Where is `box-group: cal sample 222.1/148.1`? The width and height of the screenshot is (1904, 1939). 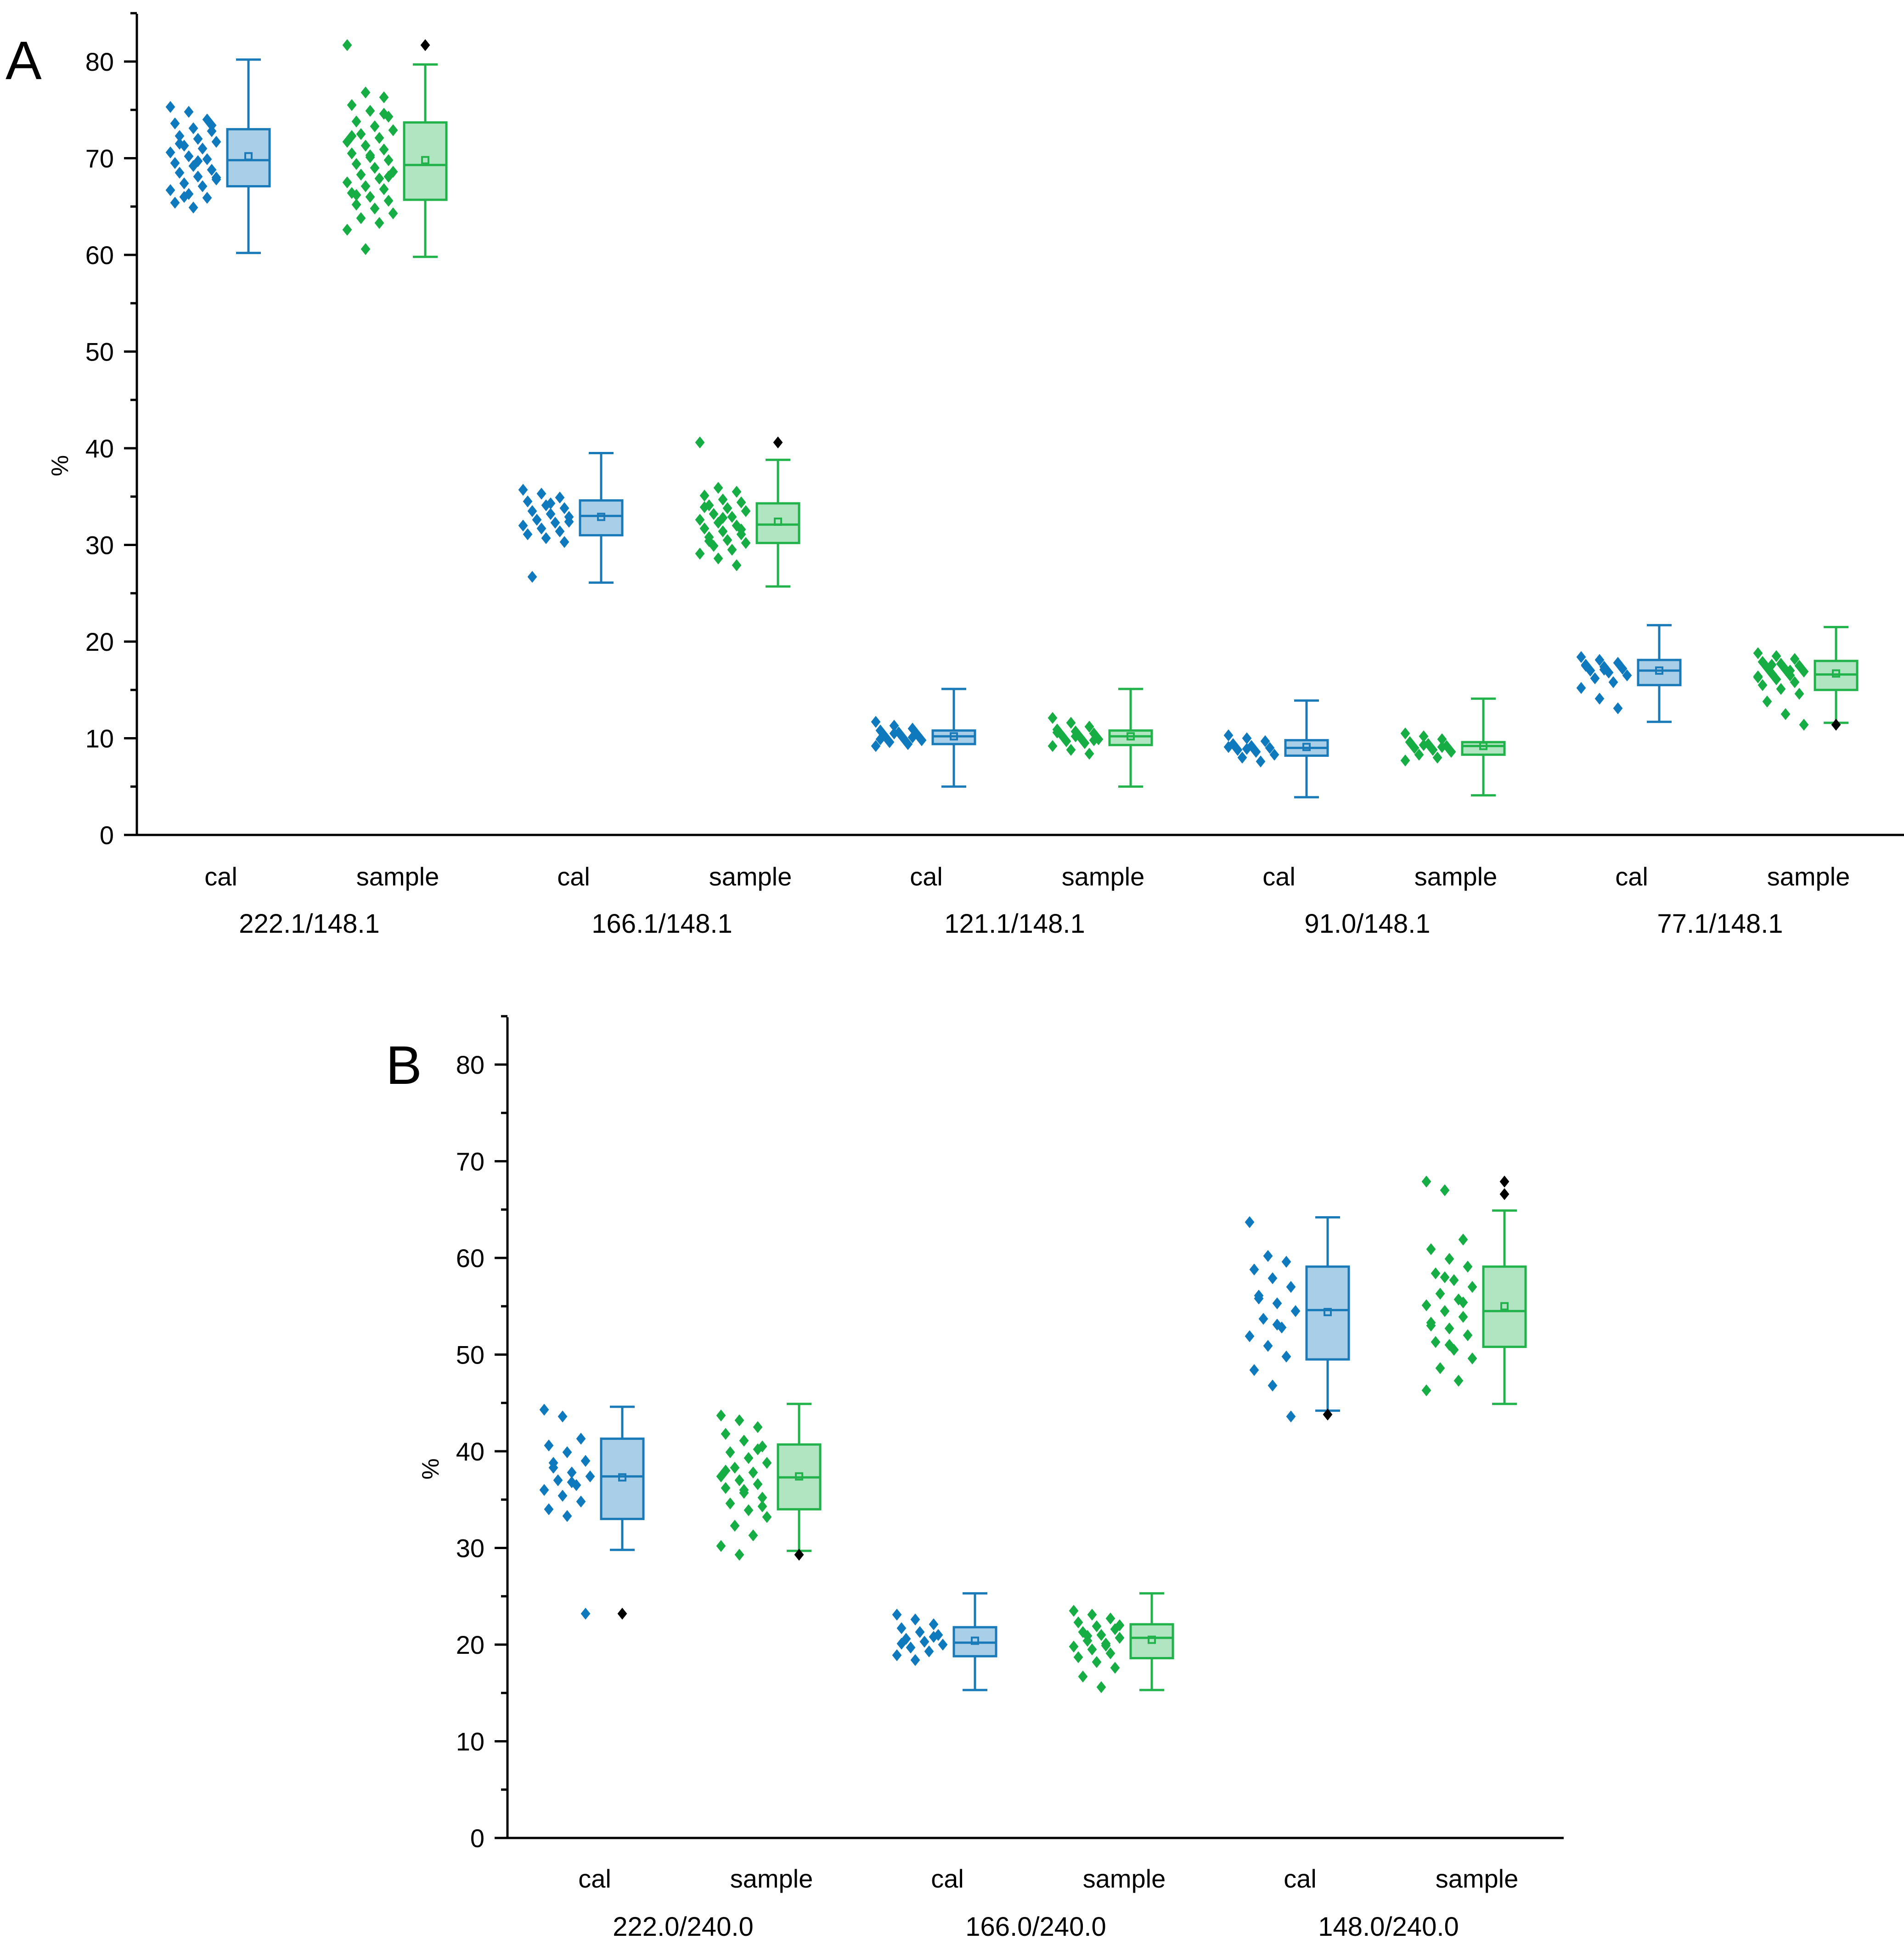
box-group: cal sample 222.1/148.1 is located at coordinates (306, 489).